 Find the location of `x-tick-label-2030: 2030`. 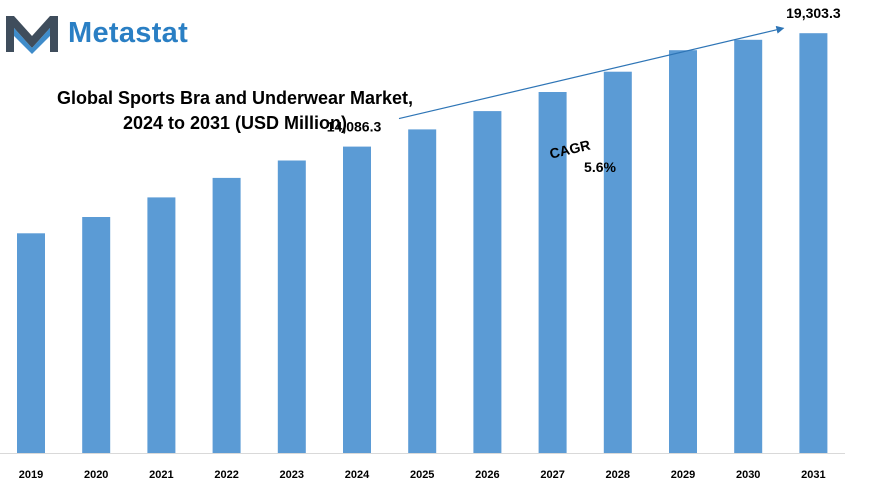

x-tick-label-2030: 2030 is located at coordinates (748, 475).